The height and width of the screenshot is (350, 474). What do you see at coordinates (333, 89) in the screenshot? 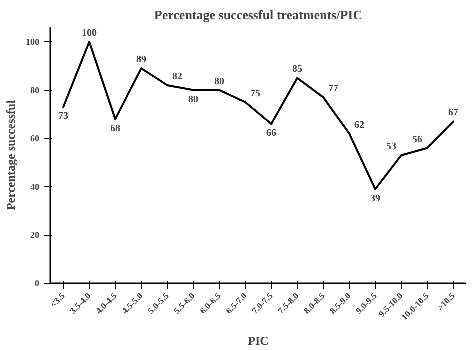
I see `data-label: 77` at bounding box center [333, 89].